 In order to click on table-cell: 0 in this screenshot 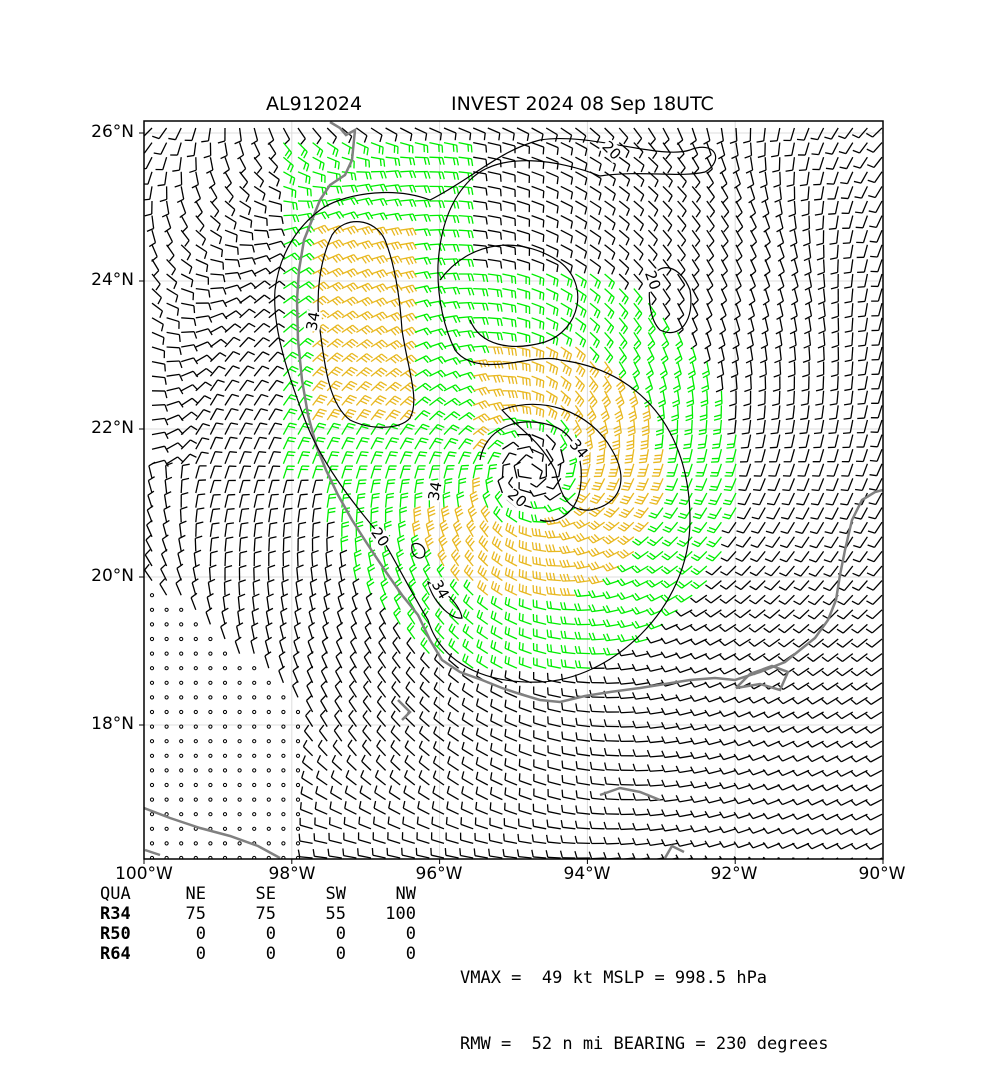, I will do `click(241, 954)`.